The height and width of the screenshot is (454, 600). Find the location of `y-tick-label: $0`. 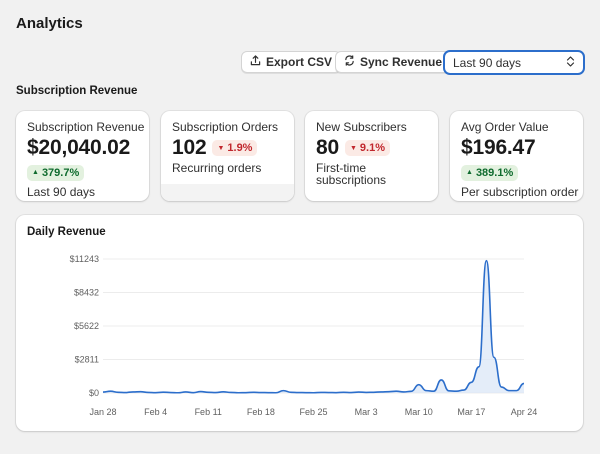

y-tick-label: $0 is located at coordinates (94, 393).